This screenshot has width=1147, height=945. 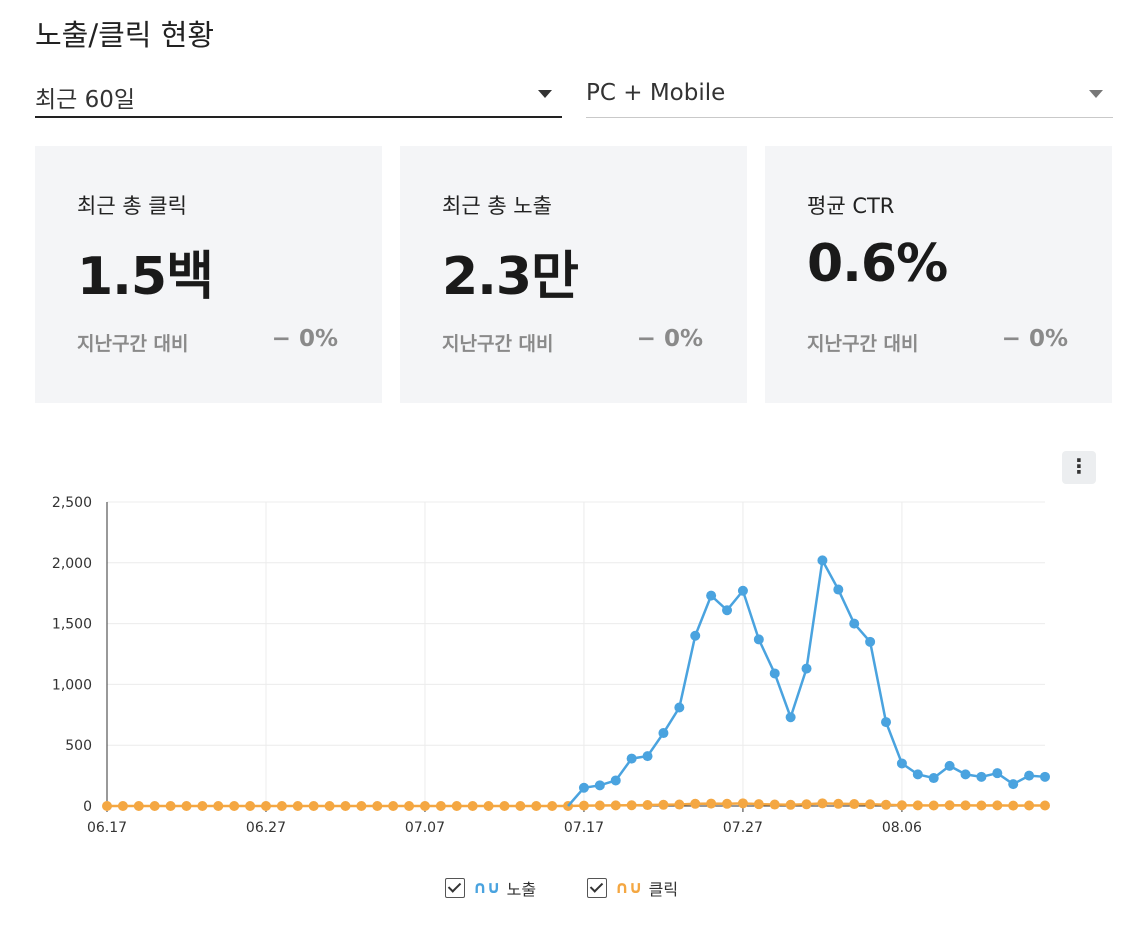 What do you see at coordinates (125, 35) in the screenshot?
I see `page-title: 노출/클릭 현황` at bounding box center [125, 35].